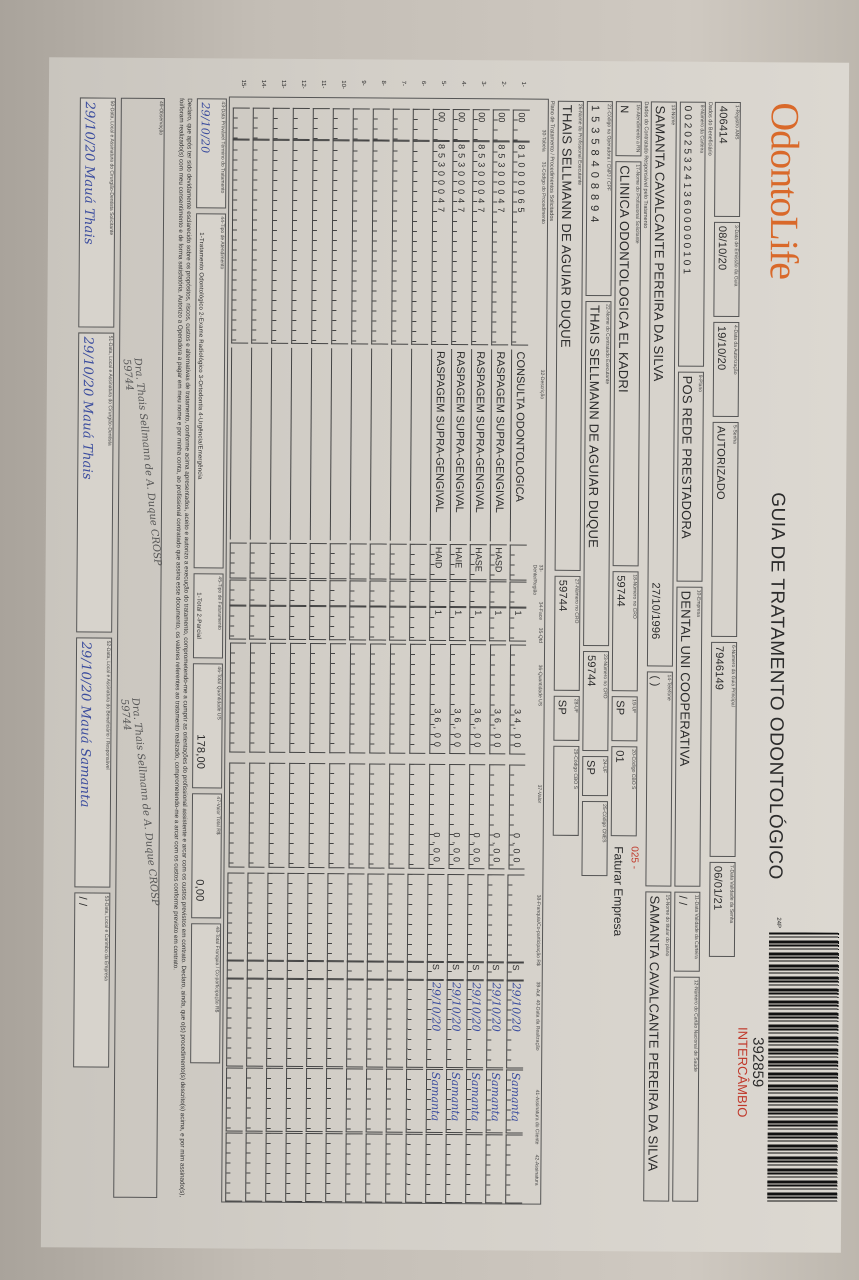 This screenshot has width=859, height=1280. What do you see at coordinates (458, 562) in the screenshot?
I see `cell-tooth: HAIE` at bounding box center [458, 562].